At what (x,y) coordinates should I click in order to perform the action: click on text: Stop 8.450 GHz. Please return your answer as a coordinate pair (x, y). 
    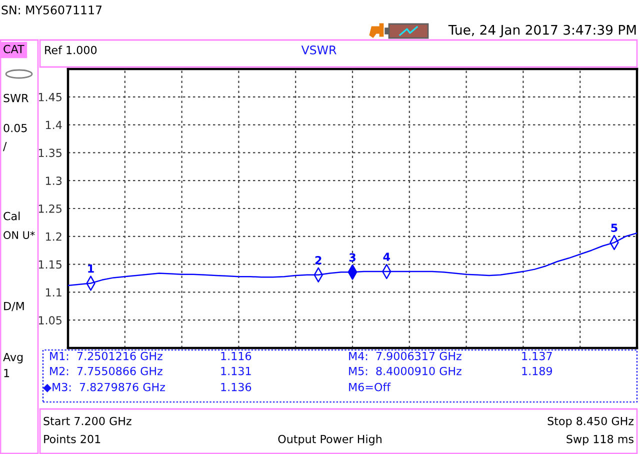
    Looking at the image, I should click on (591, 422).